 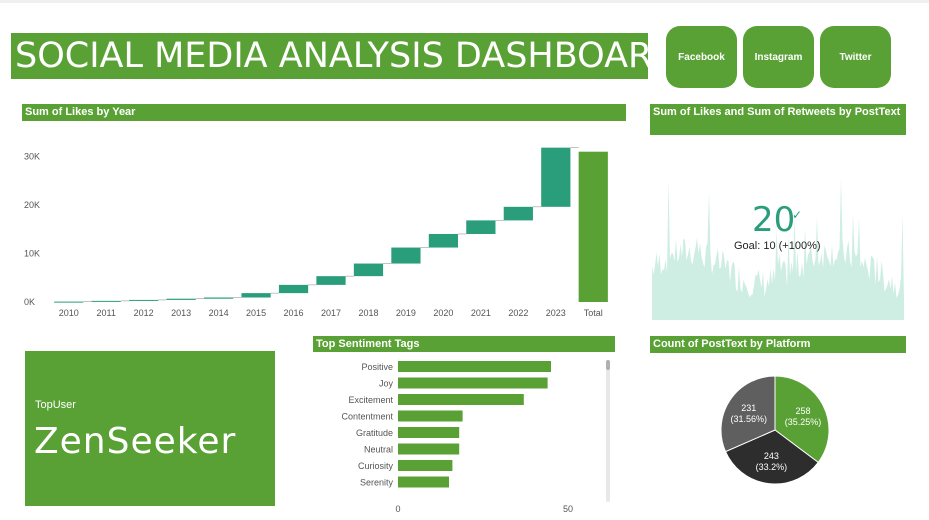 What do you see at coordinates (324, 112) in the screenshot?
I see `likes-by-year-header: Sum of Likes by Year` at bounding box center [324, 112].